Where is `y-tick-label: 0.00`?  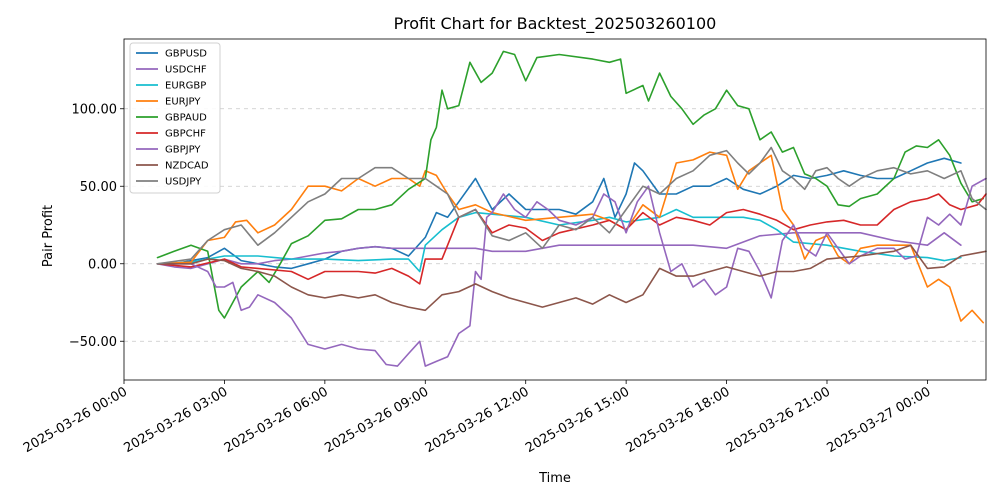
y-tick-label: 0.00 is located at coordinates (102, 264).